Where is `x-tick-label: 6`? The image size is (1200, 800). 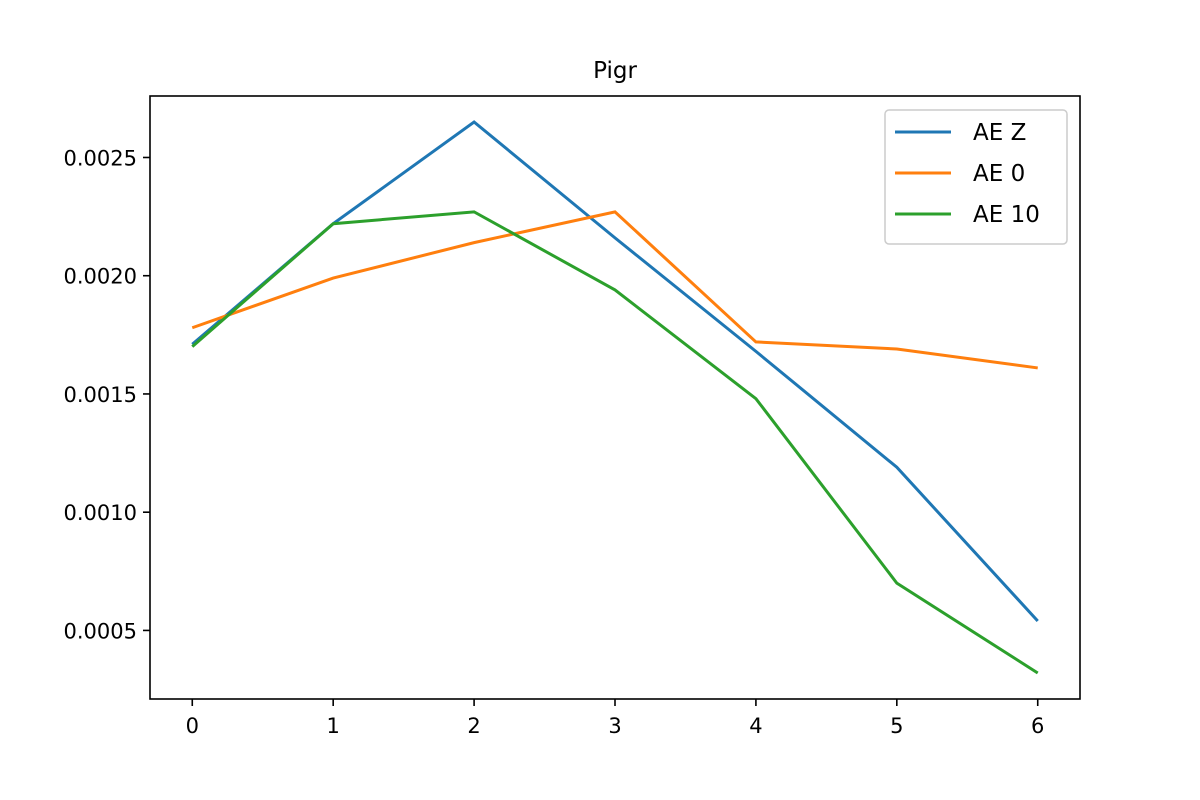 x-tick-label: 6 is located at coordinates (1037, 726).